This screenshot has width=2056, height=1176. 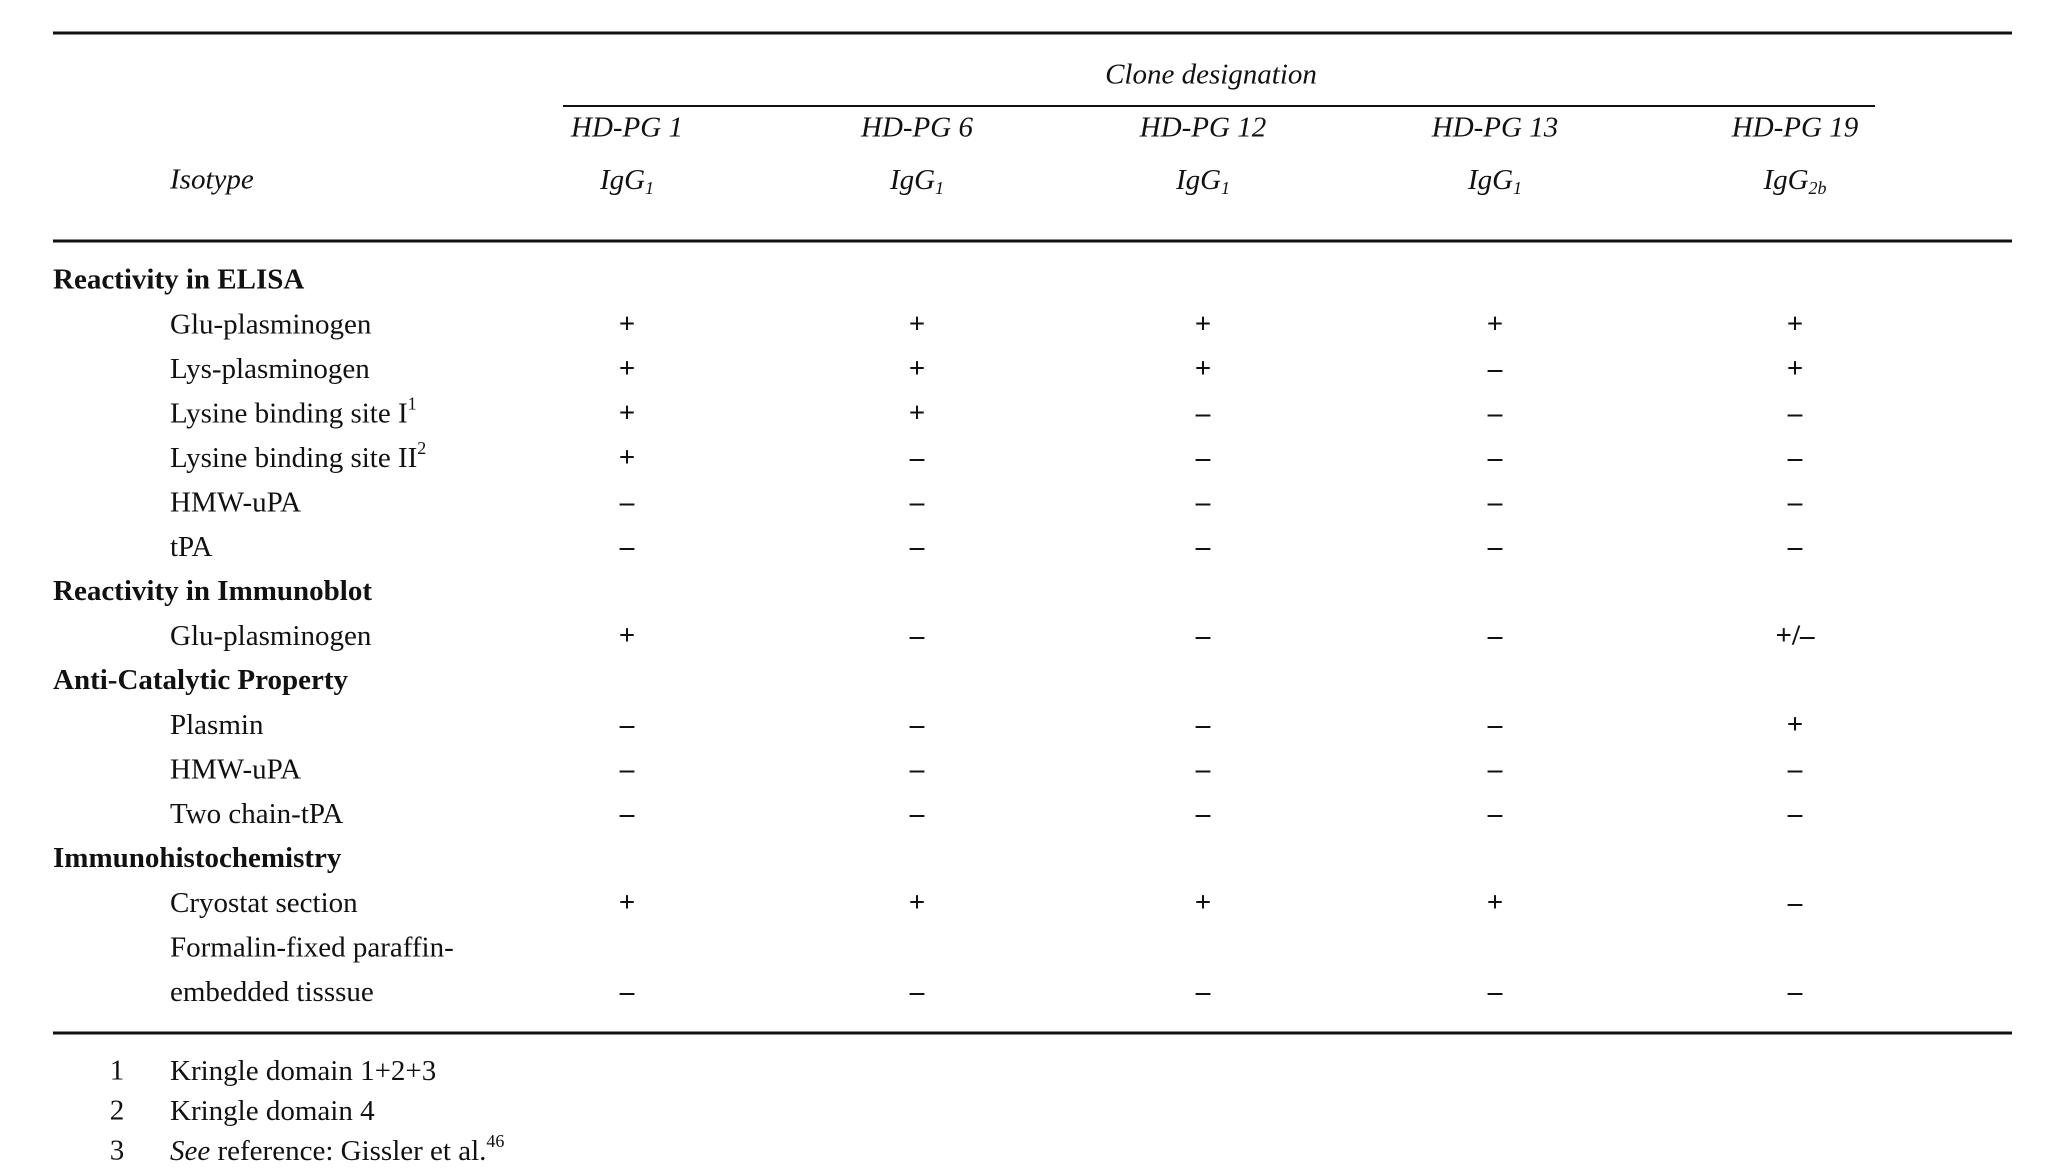 I want to click on cell-value: +/–, so click(x=1795, y=636).